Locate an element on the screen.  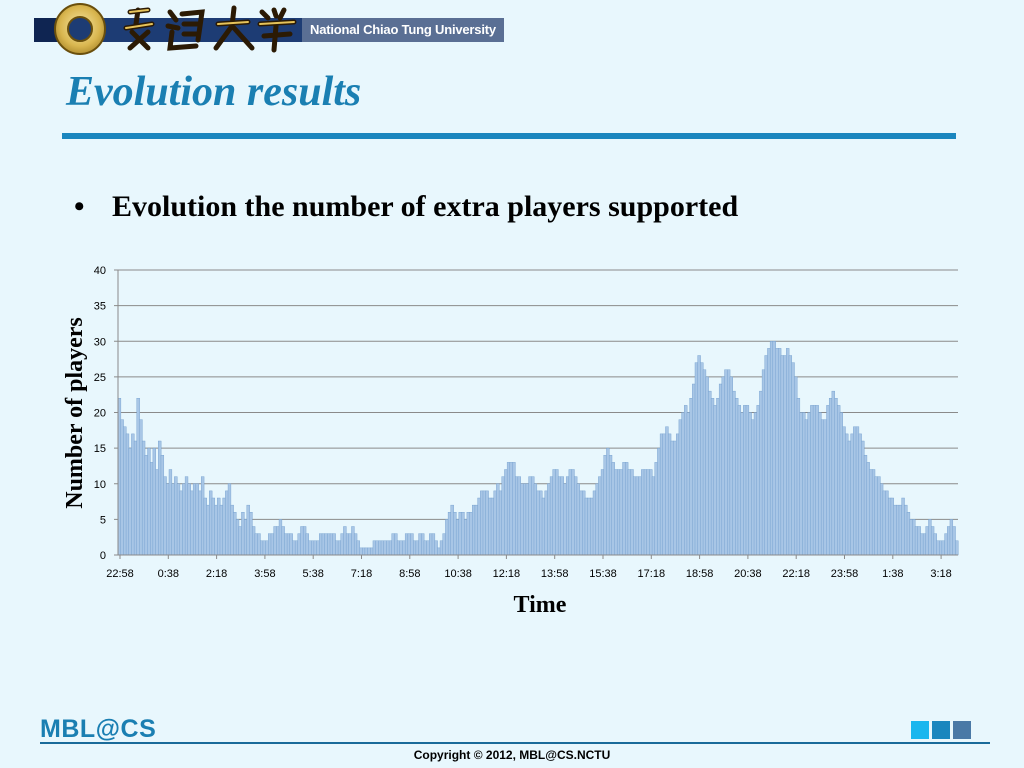
y-axis-label: Number of players is located at coordinates (75, 413).